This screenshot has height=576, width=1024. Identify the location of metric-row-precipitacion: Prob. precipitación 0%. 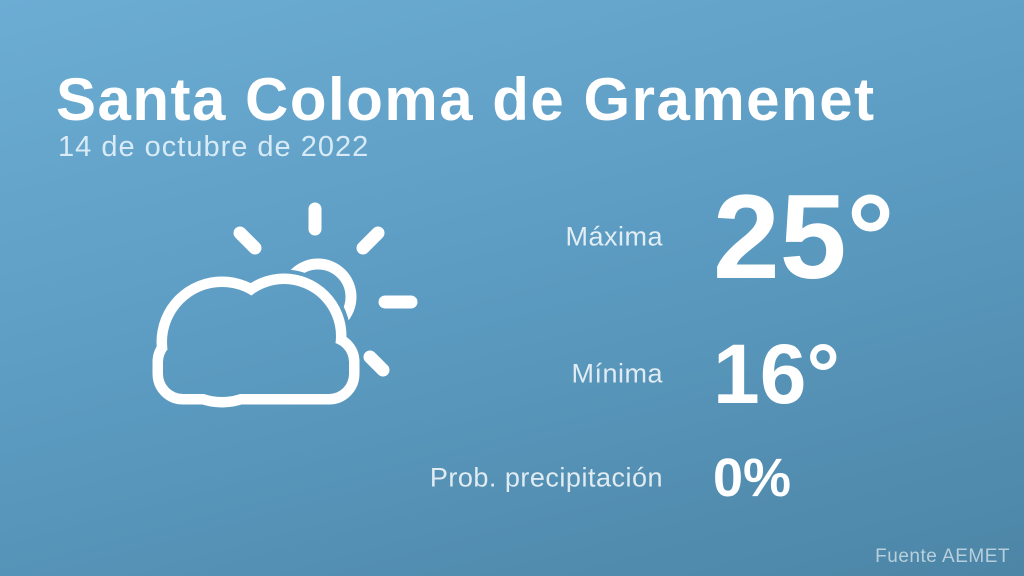
(500, 478).